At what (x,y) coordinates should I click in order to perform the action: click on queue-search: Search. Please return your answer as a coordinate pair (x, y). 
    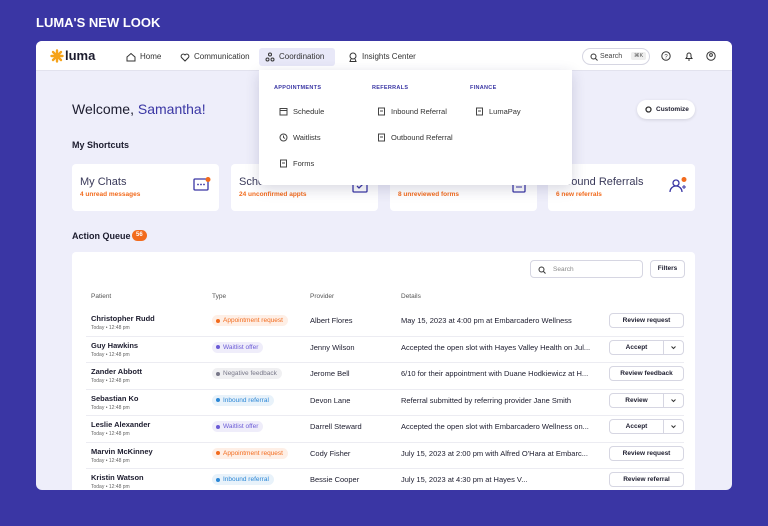
    Looking at the image, I should click on (586, 269).